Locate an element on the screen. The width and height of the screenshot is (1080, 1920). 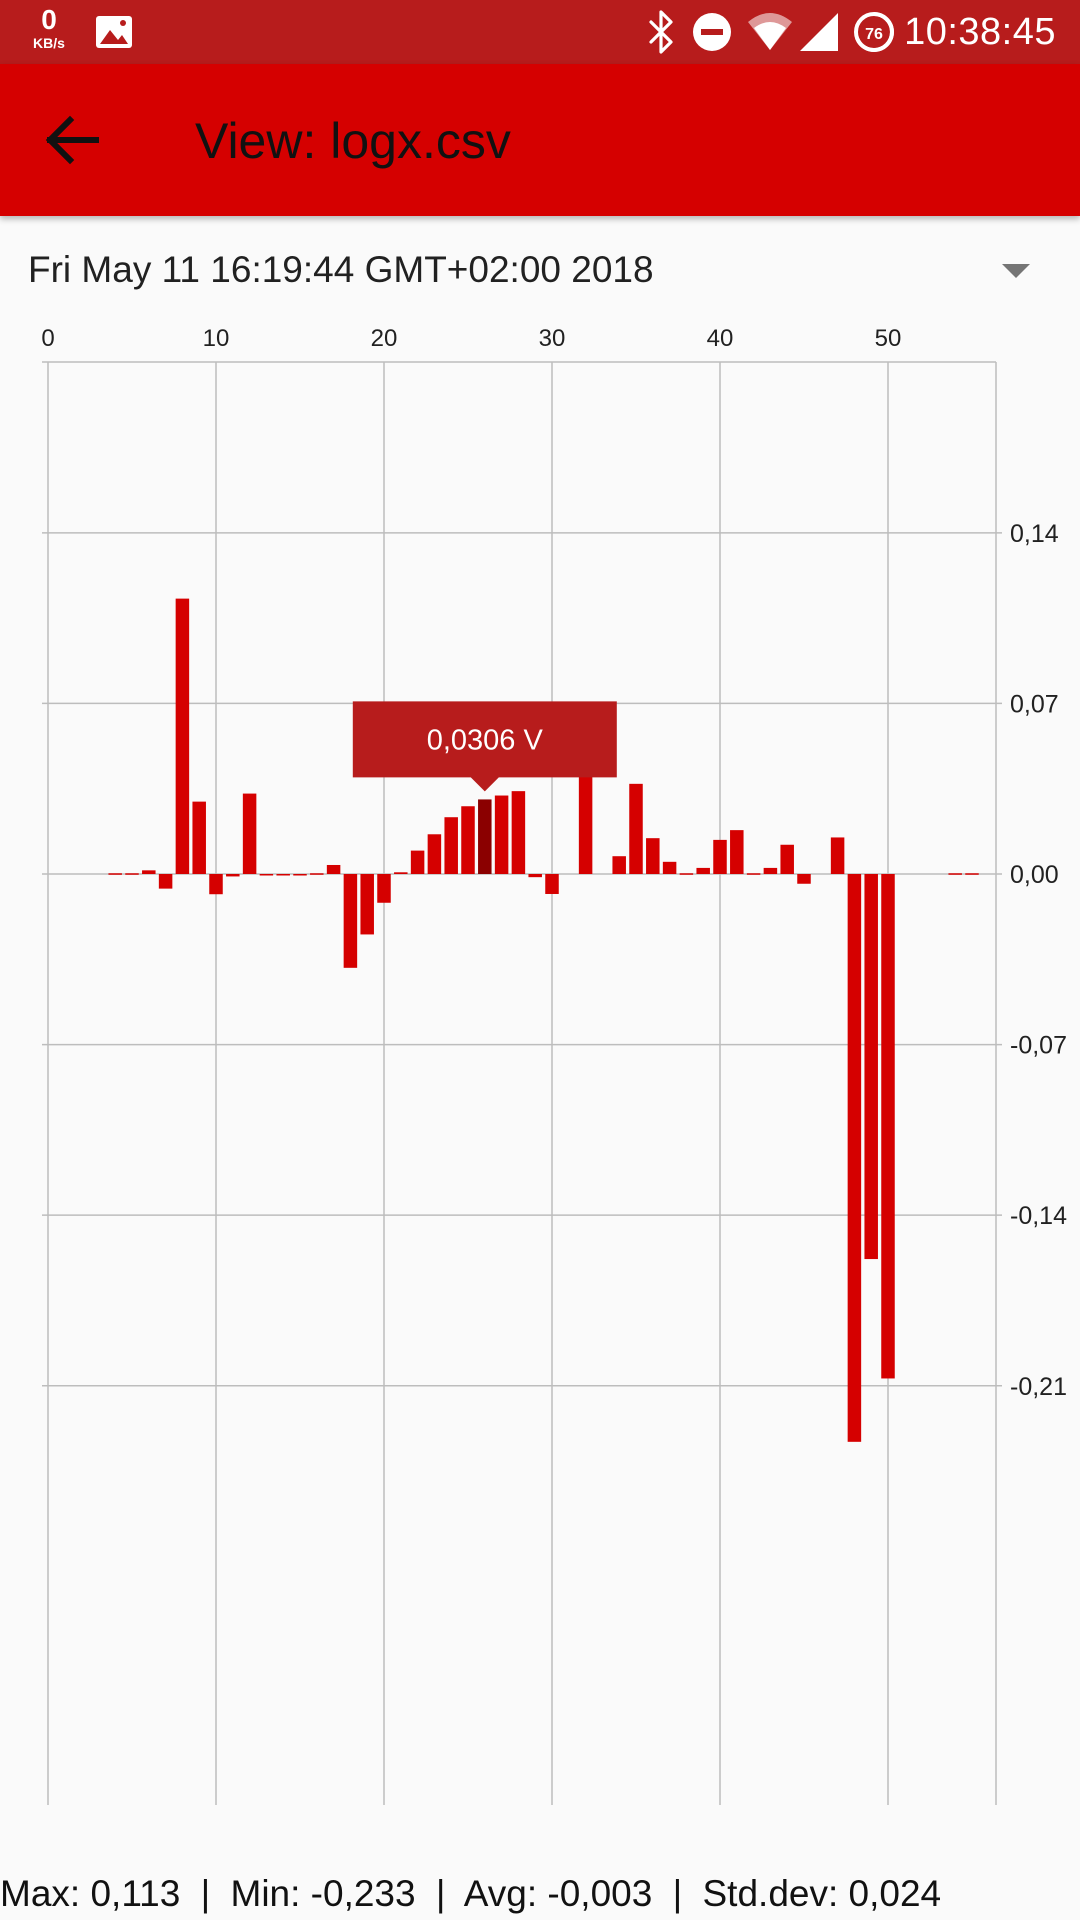
page-title: View: logx.csv is located at coordinates (353, 141).